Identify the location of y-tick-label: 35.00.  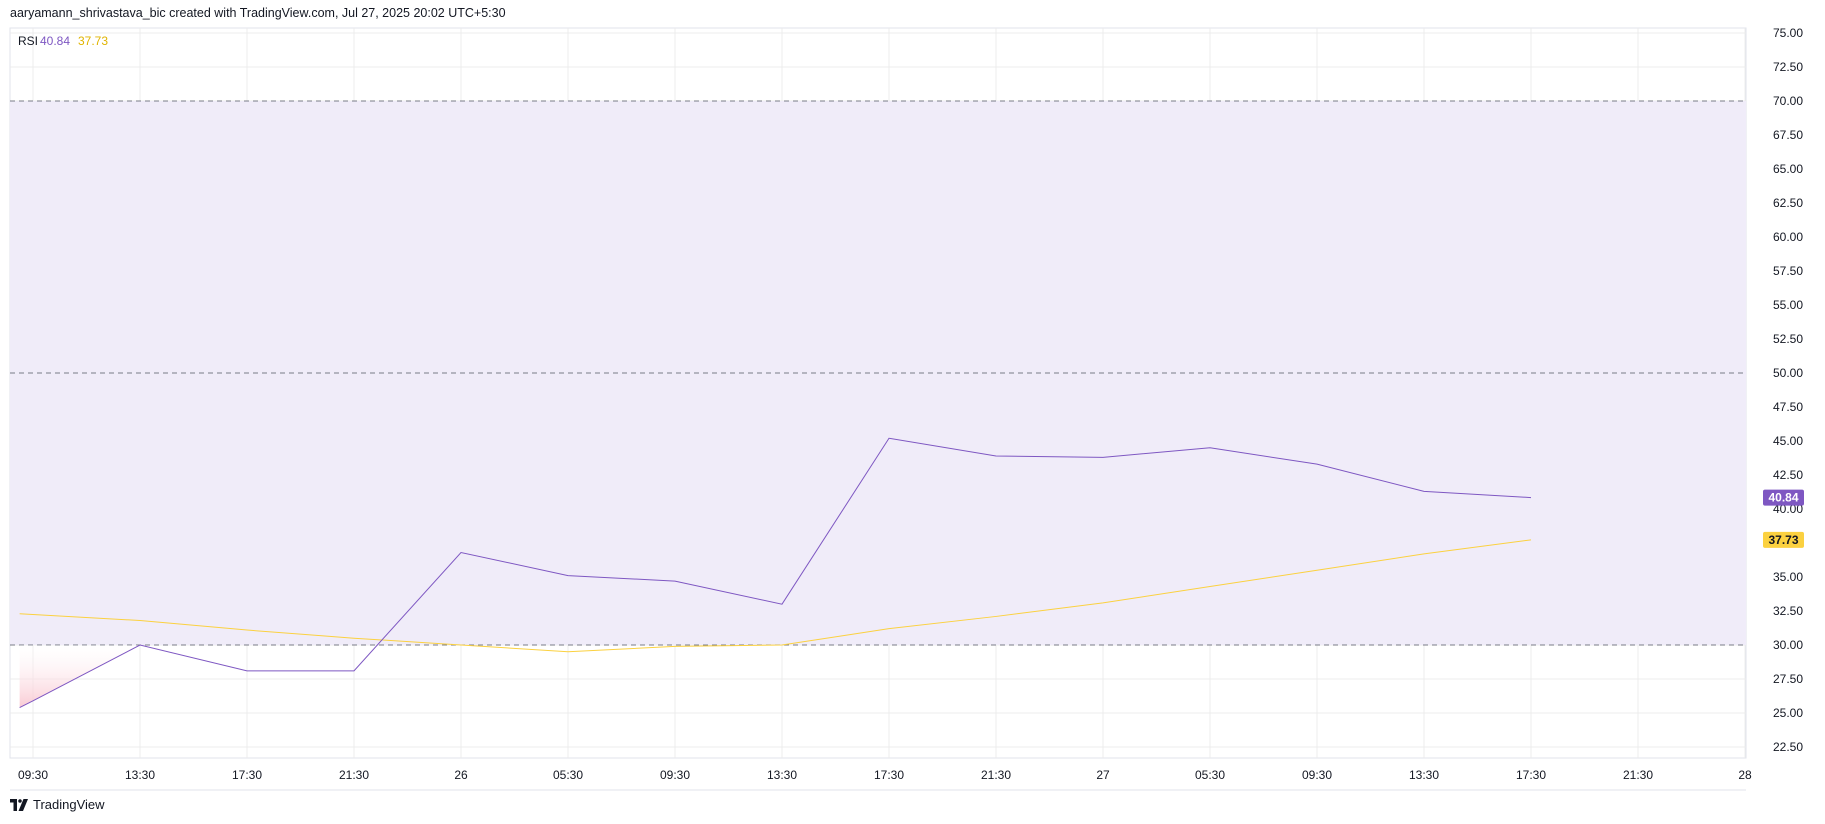
(1788, 577).